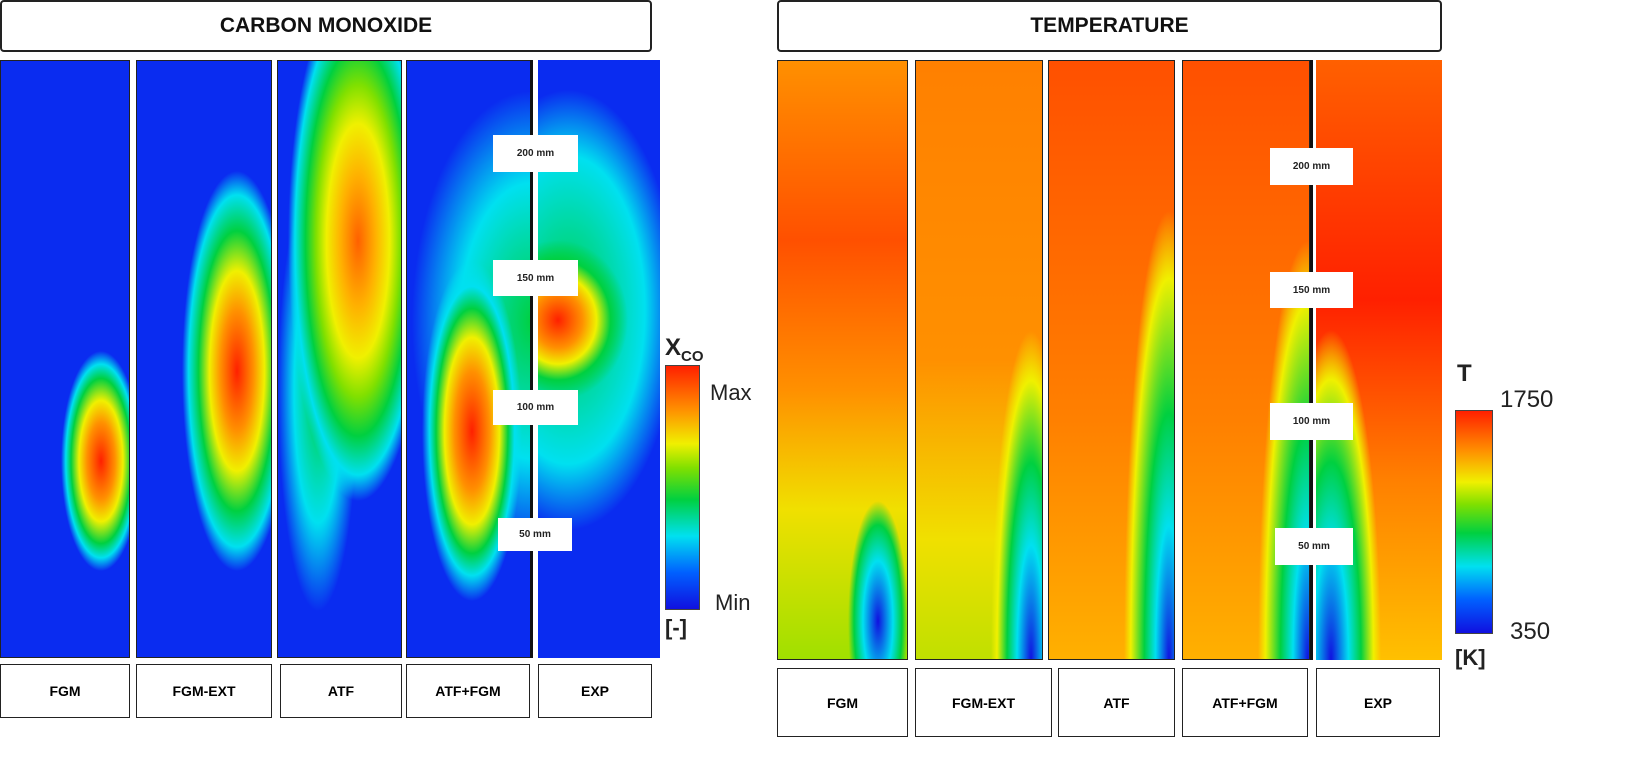  What do you see at coordinates (731, 392) in the screenshot?
I see `co-colorbar-max: Max` at bounding box center [731, 392].